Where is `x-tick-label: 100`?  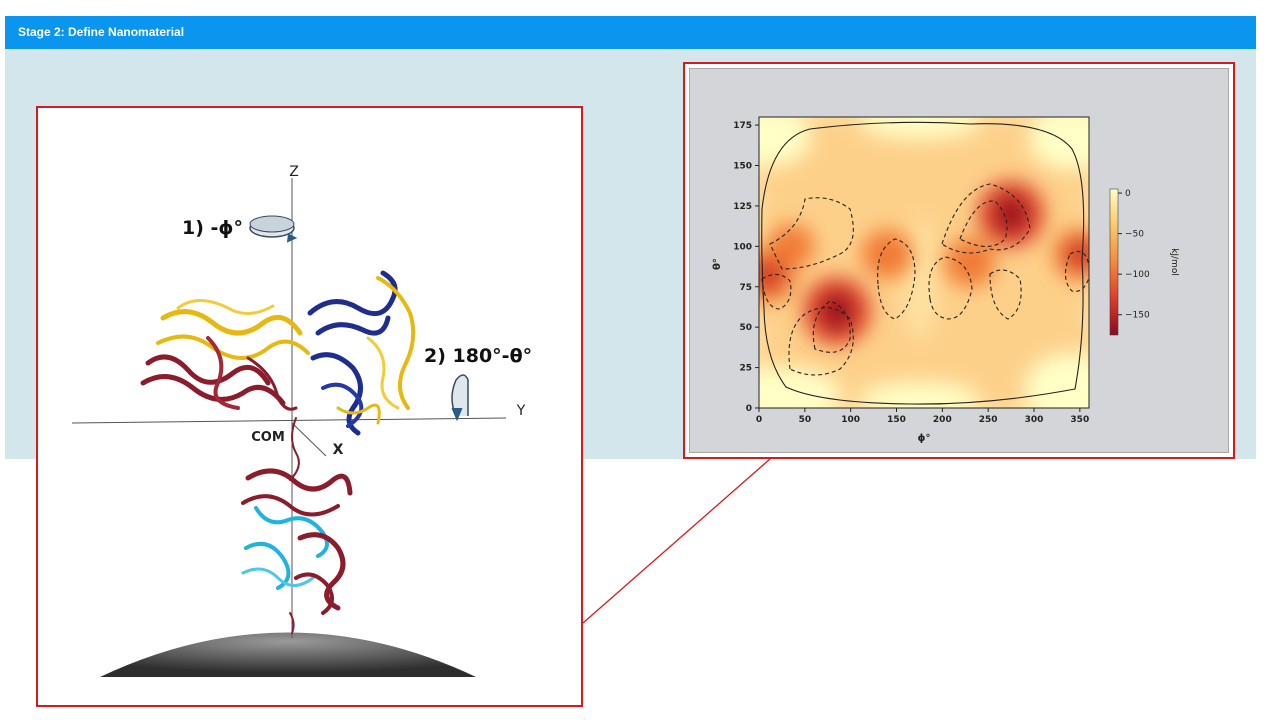
x-tick-label: 100 is located at coordinates (850, 420).